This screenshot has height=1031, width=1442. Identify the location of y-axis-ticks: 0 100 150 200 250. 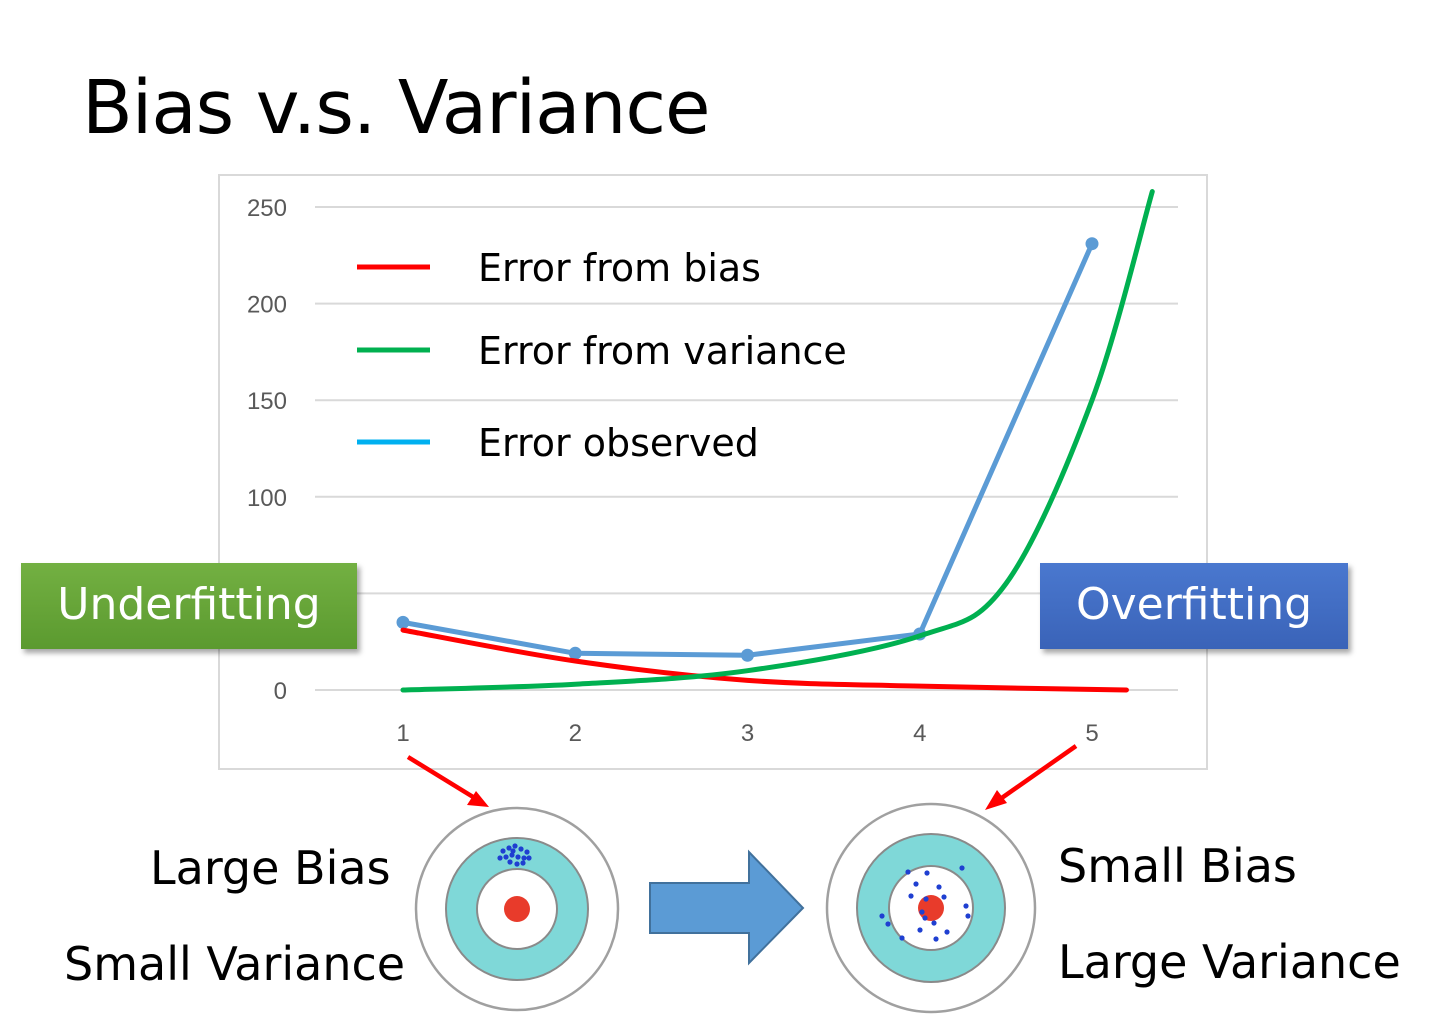
(267, 450).